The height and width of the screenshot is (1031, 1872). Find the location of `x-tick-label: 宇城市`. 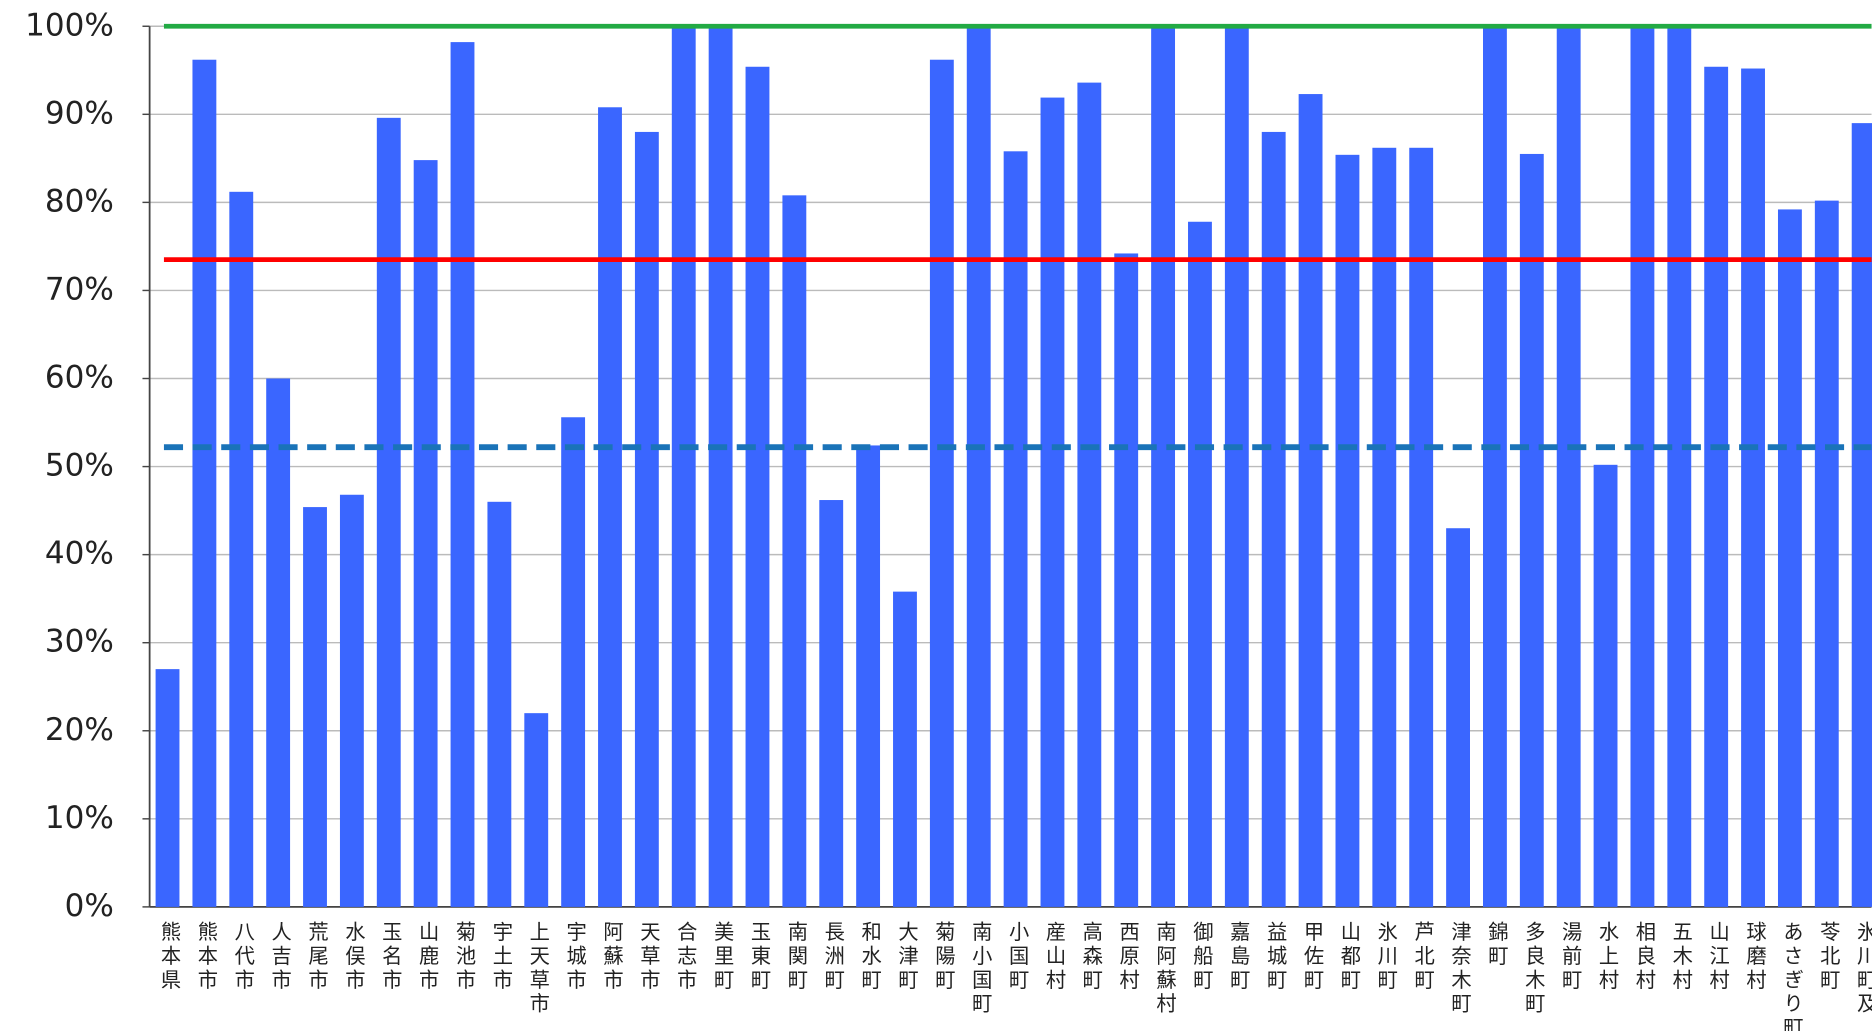

x-tick-label: 宇城市 is located at coordinates (575, 957).